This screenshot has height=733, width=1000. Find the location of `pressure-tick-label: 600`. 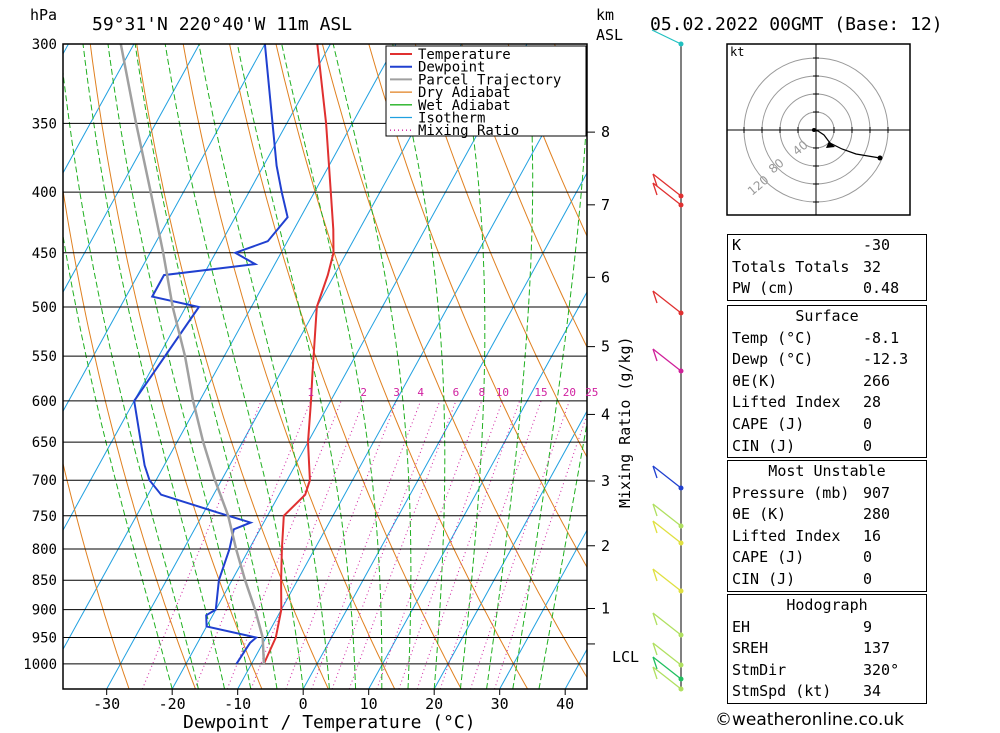

pressure-tick-label: 600 is located at coordinates (44, 402).